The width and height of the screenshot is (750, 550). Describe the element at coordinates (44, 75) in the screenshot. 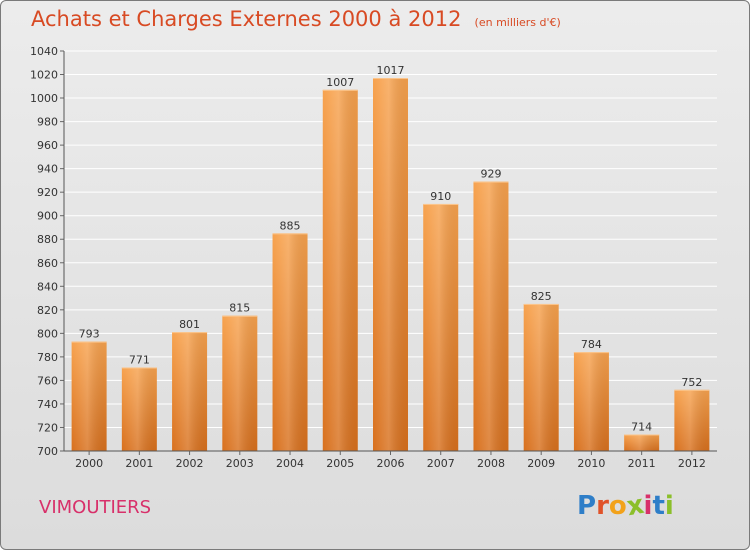

I see `y-tick-label: 1020` at that location.